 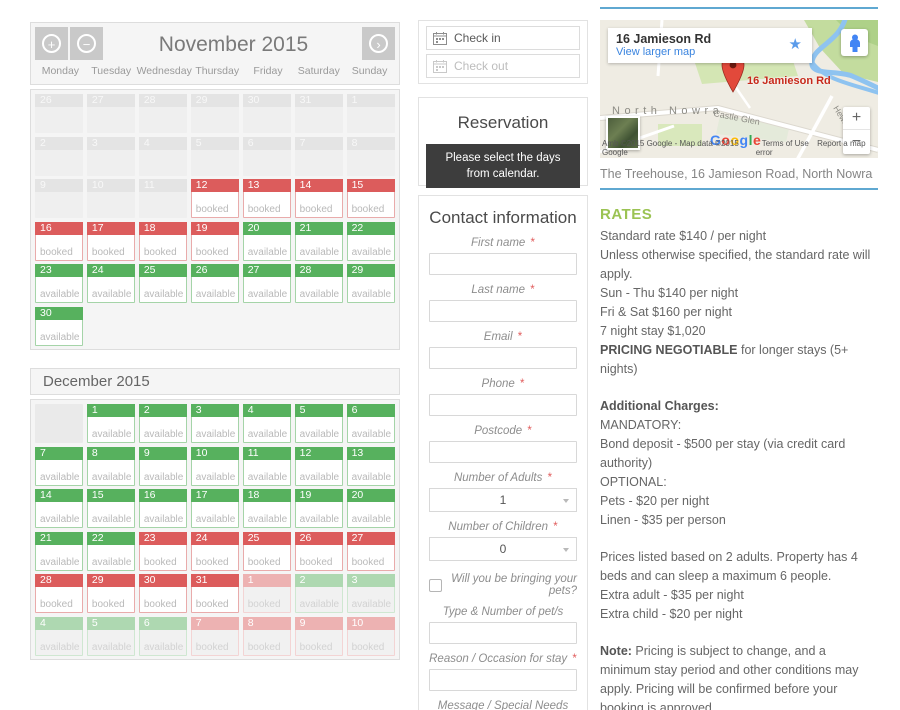 I want to click on calendar-day-cell: 27 available, so click(x=267, y=283).